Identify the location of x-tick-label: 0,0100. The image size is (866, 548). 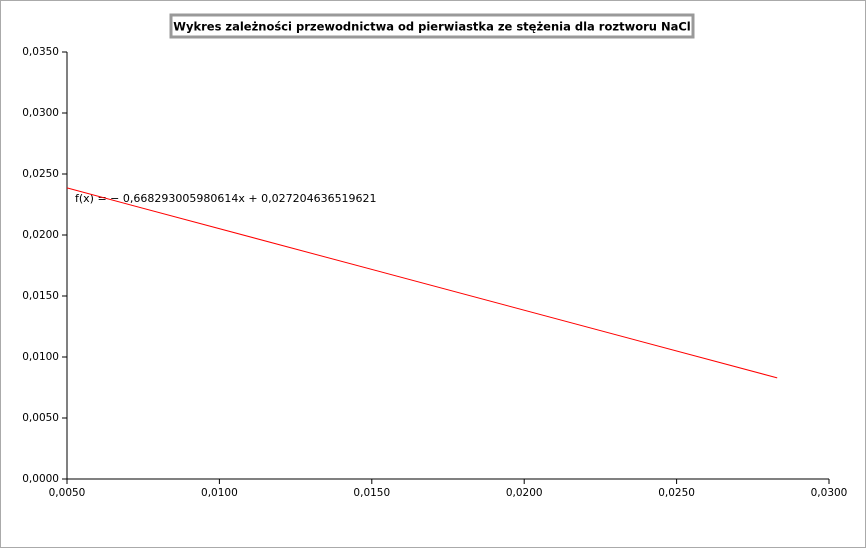
(219, 493).